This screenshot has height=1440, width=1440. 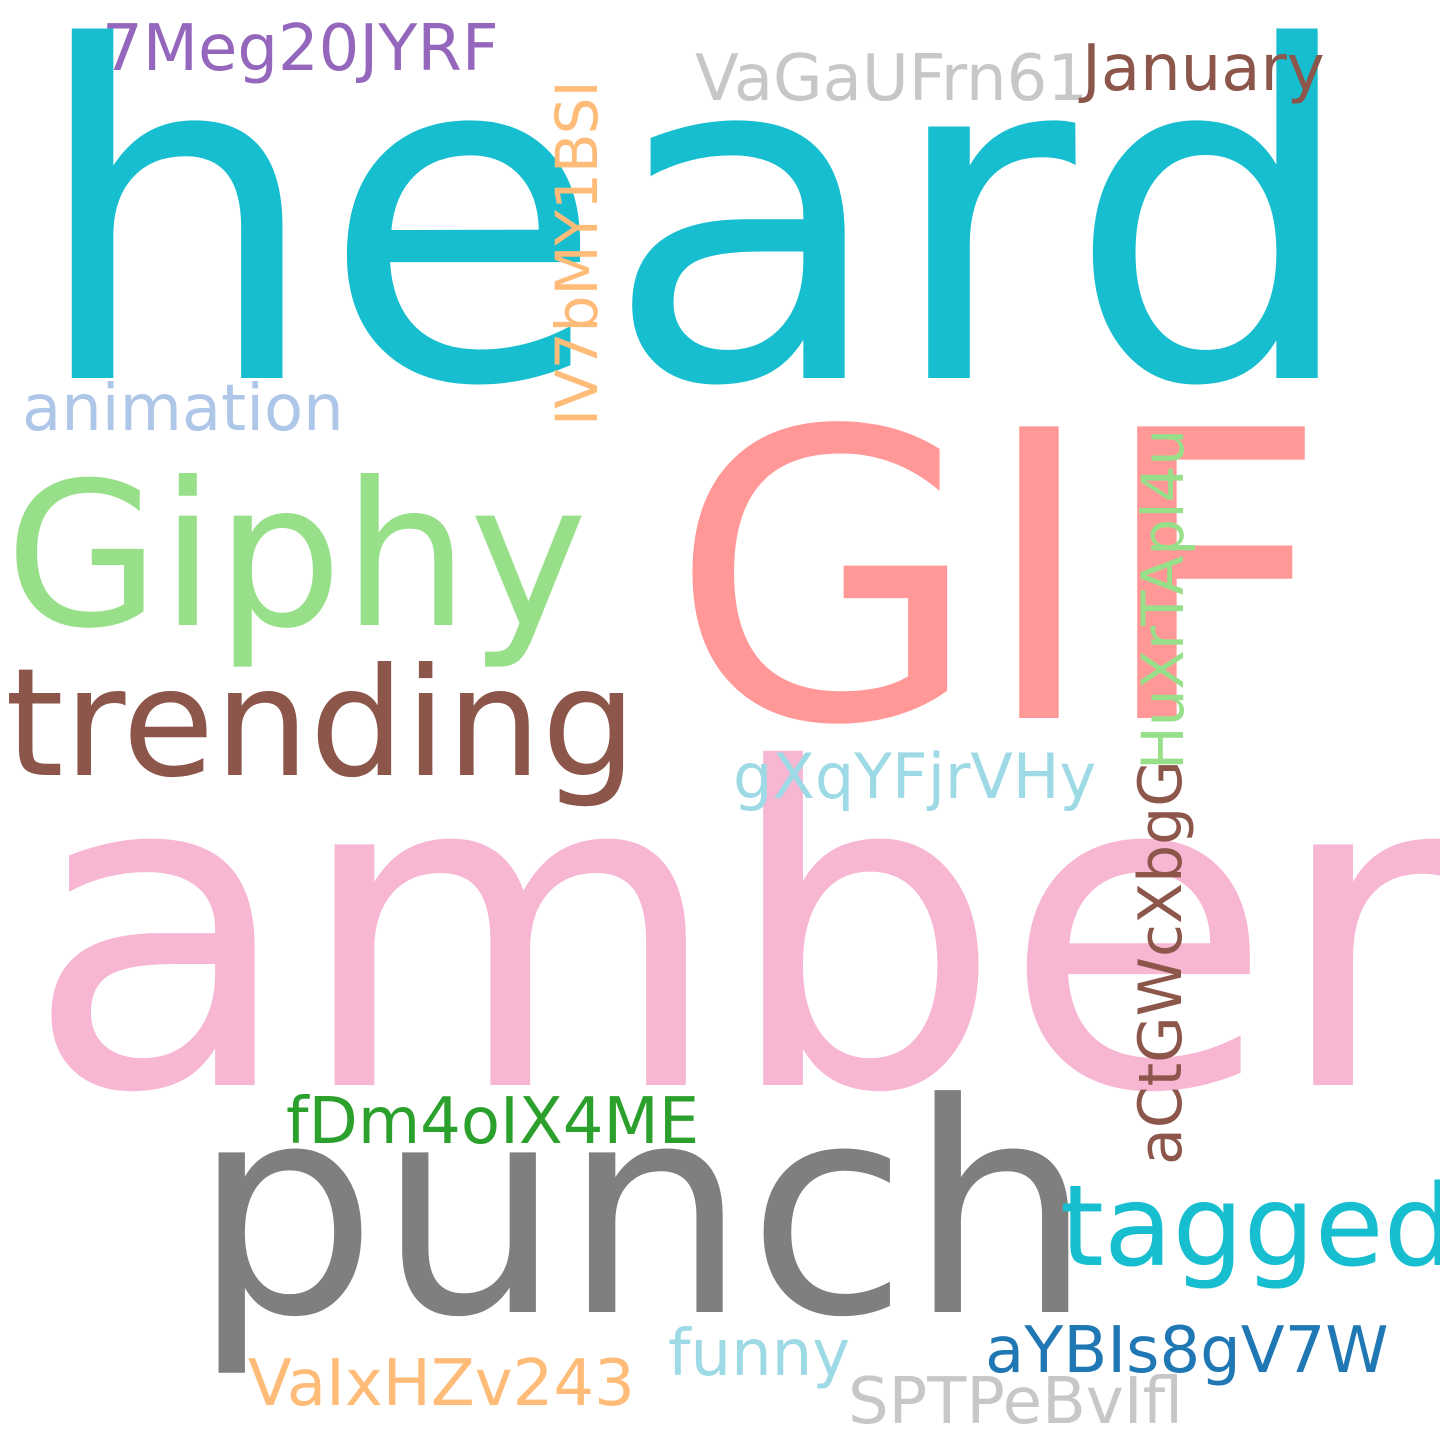 What do you see at coordinates (759, 1354) in the screenshot?
I see `word-funny: funny` at bounding box center [759, 1354].